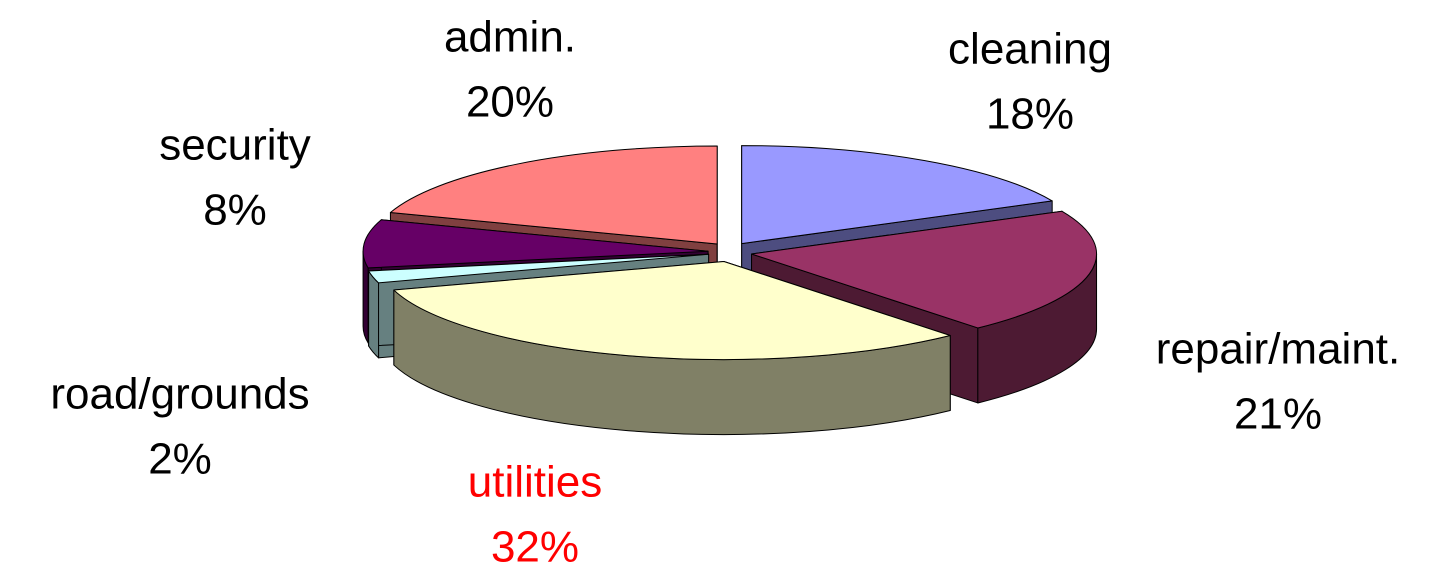 The height and width of the screenshot is (570, 1437). What do you see at coordinates (510, 37) in the screenshot?
I see `slice-category-label: admin.` at bounding box center [510, 37].